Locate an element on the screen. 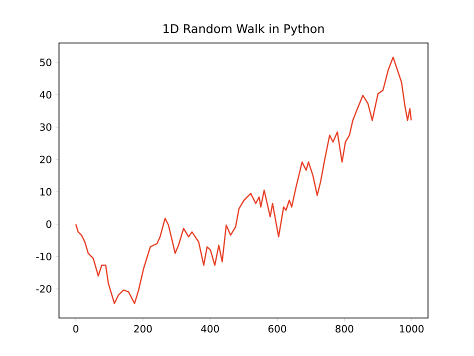 The width and height of the screenshot is (474, 356). x-tick-label: 200 is located at coordinates (143, 329).